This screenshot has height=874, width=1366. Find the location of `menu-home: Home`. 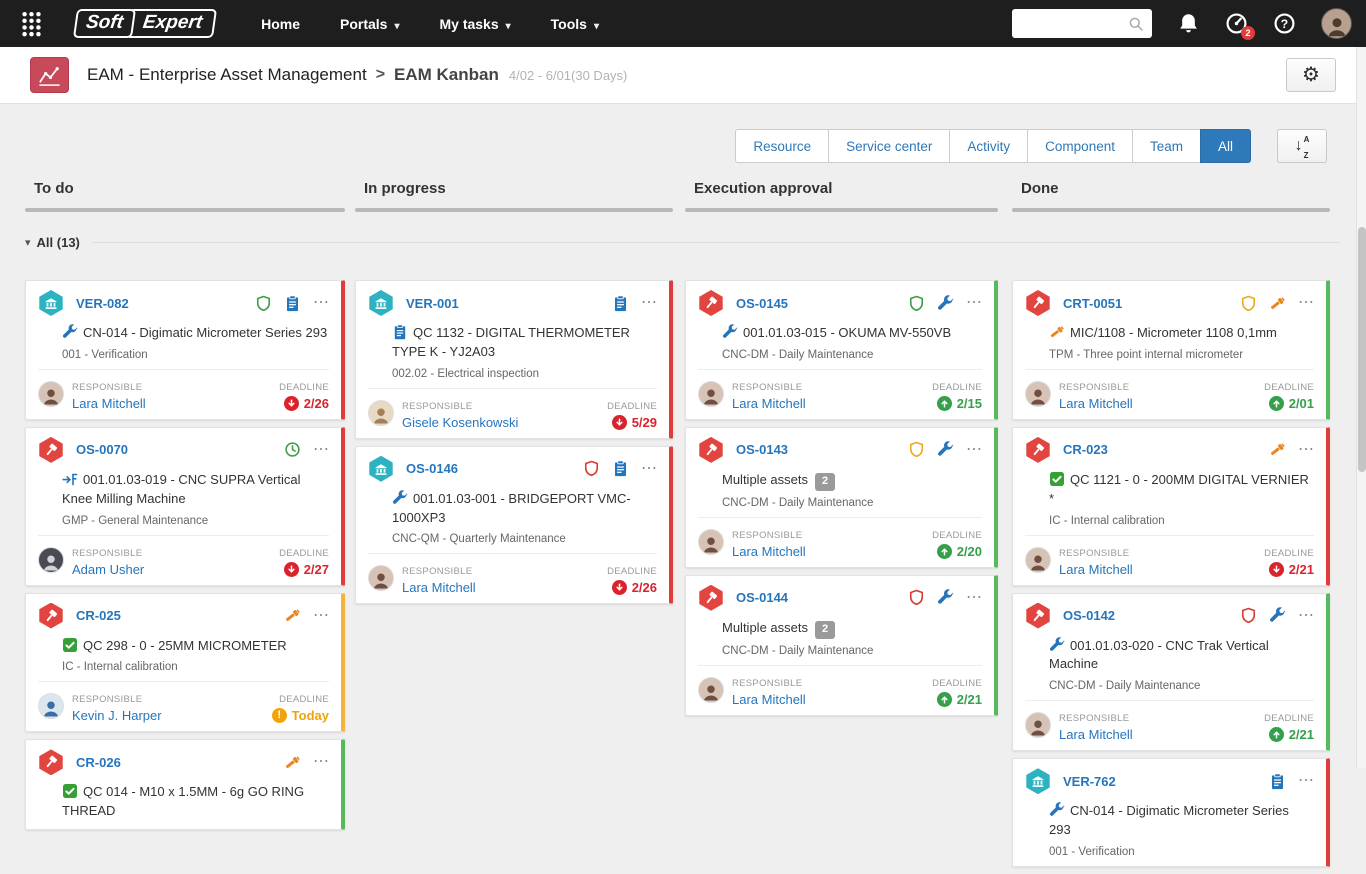

menu-home: Home is located at coordinates (280, 23).